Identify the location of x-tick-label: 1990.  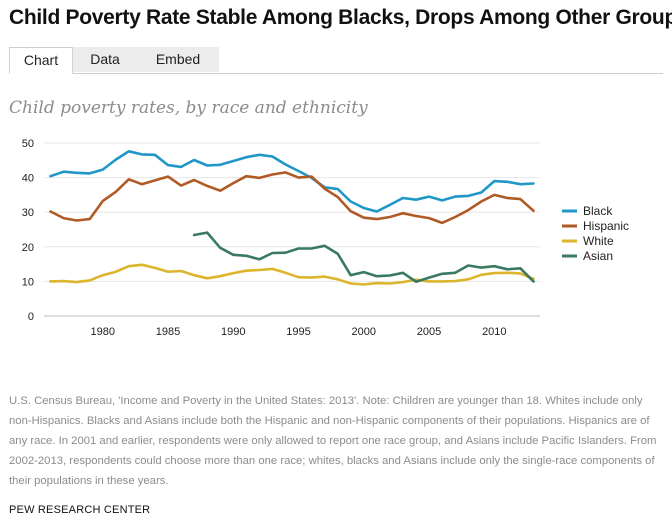
(233, 332).